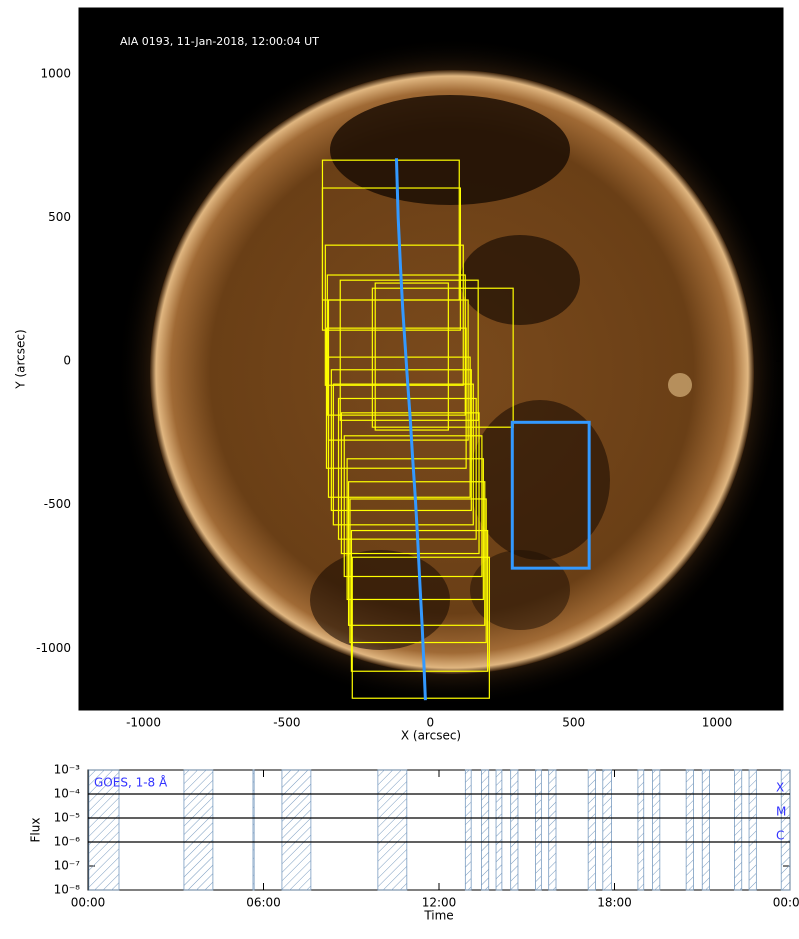  I want to click on class-label: X, so click(780, 788).